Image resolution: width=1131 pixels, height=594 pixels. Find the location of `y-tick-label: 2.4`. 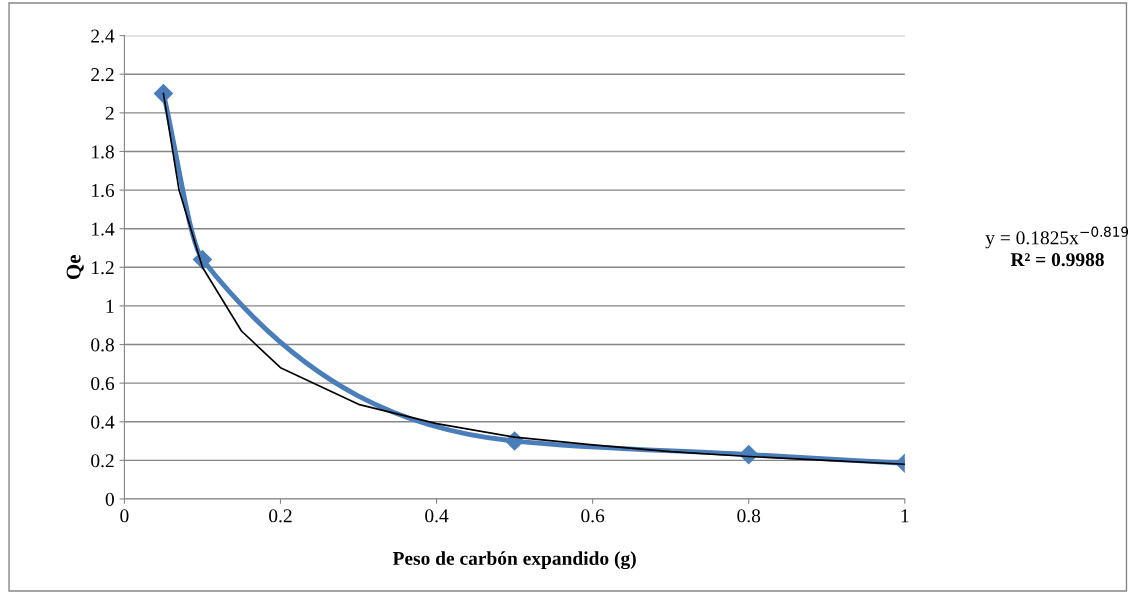

y-tick-label: 2.4 is located at coordinates (103, 36).